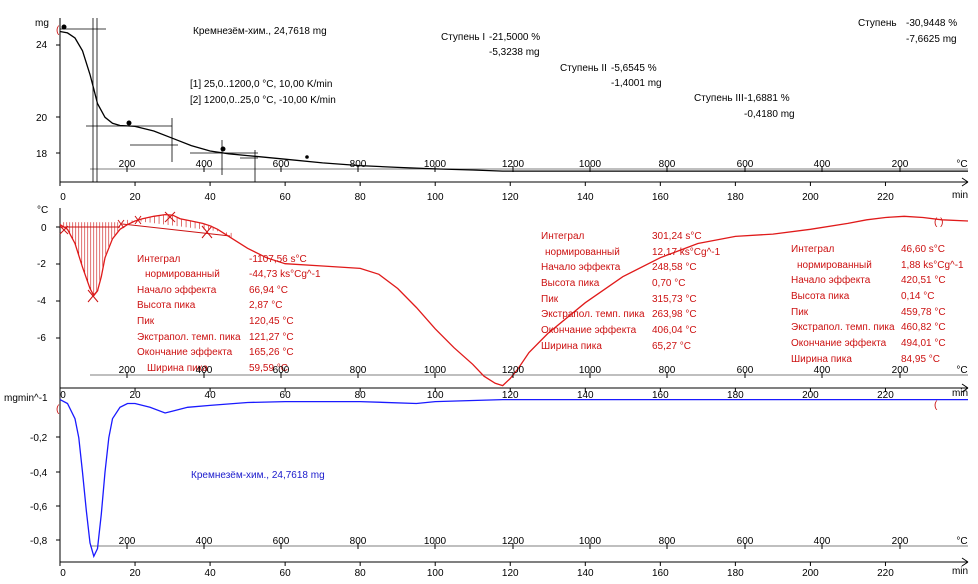 This screenshot has width=978, height=584. Describe the element at coordinates (41, 264) in the screenshot. I see `dsc-y-tick-m2: -2` at that location.